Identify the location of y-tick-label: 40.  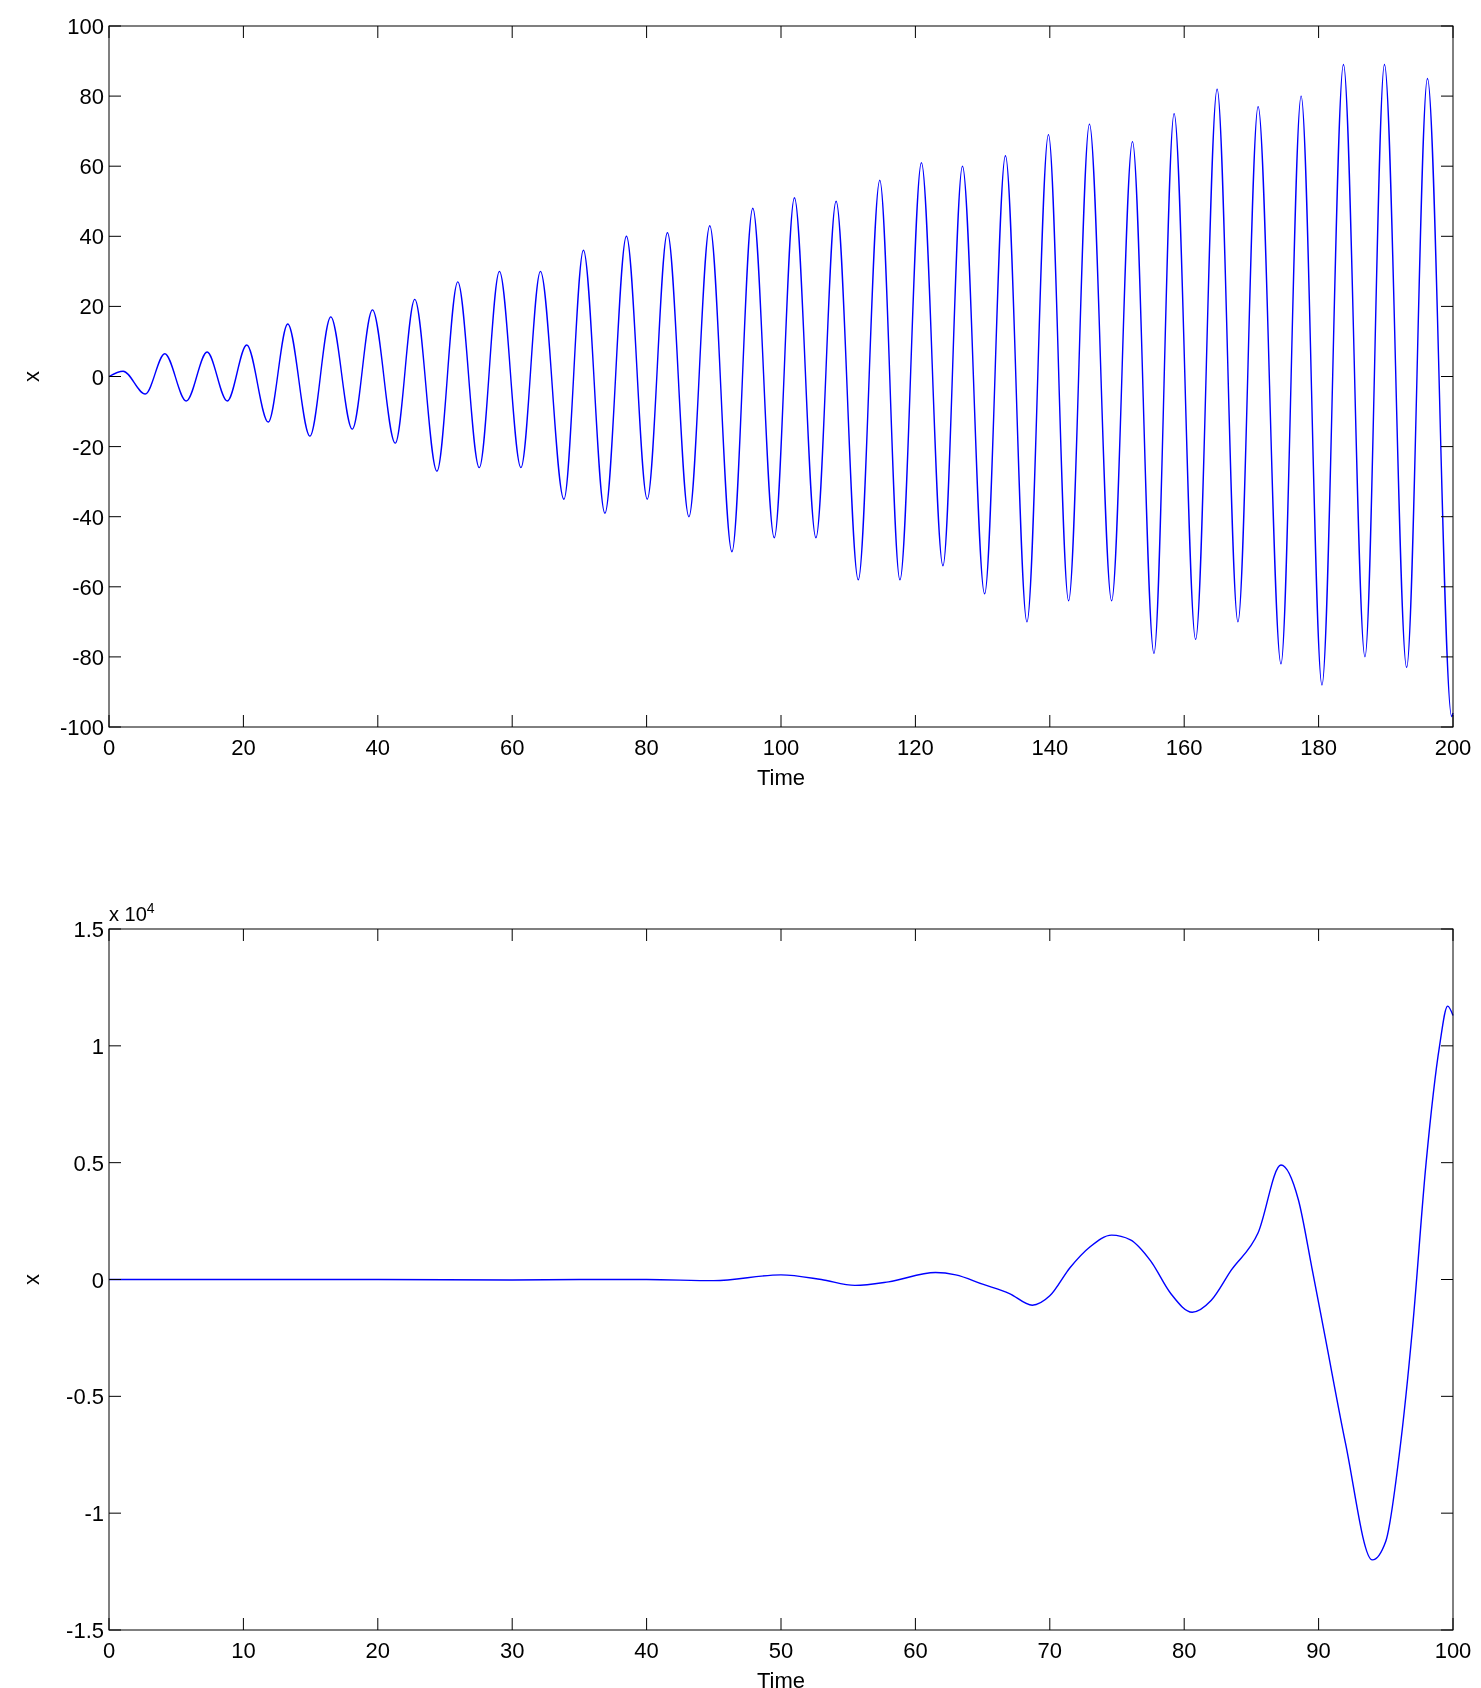
(91, 237).